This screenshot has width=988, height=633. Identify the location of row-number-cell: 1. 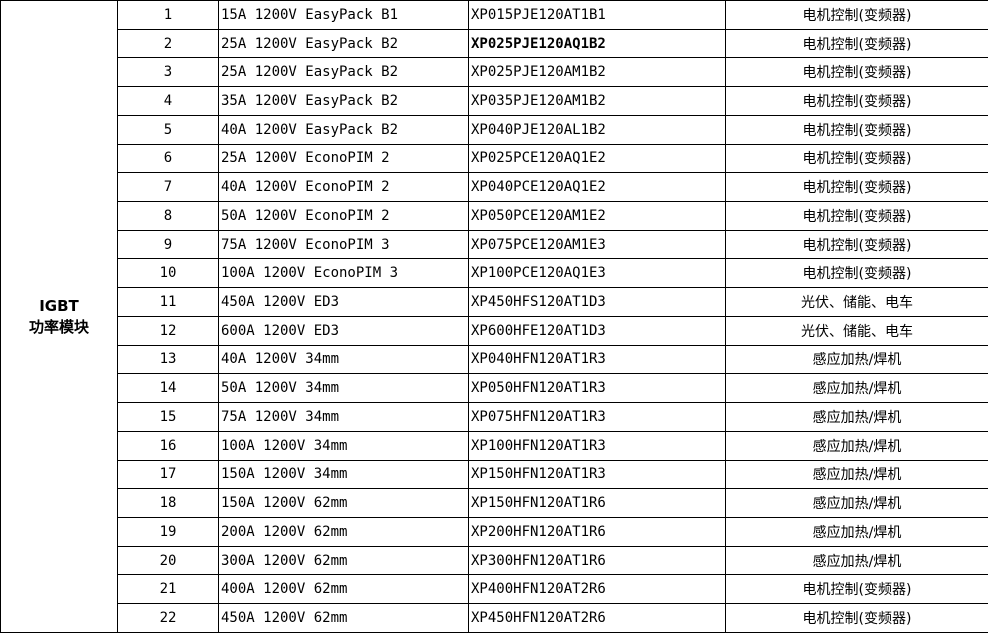
(168, 15).